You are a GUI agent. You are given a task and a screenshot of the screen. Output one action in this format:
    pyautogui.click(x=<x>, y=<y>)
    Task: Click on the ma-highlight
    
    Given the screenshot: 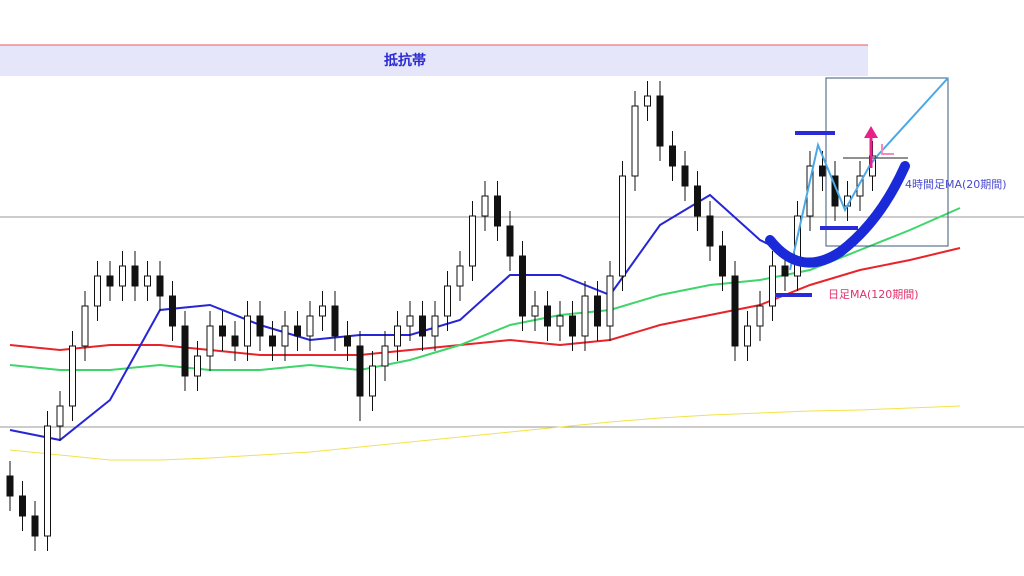 What is the action you would take?
    pyautogui.click(x=837, y=214)
    